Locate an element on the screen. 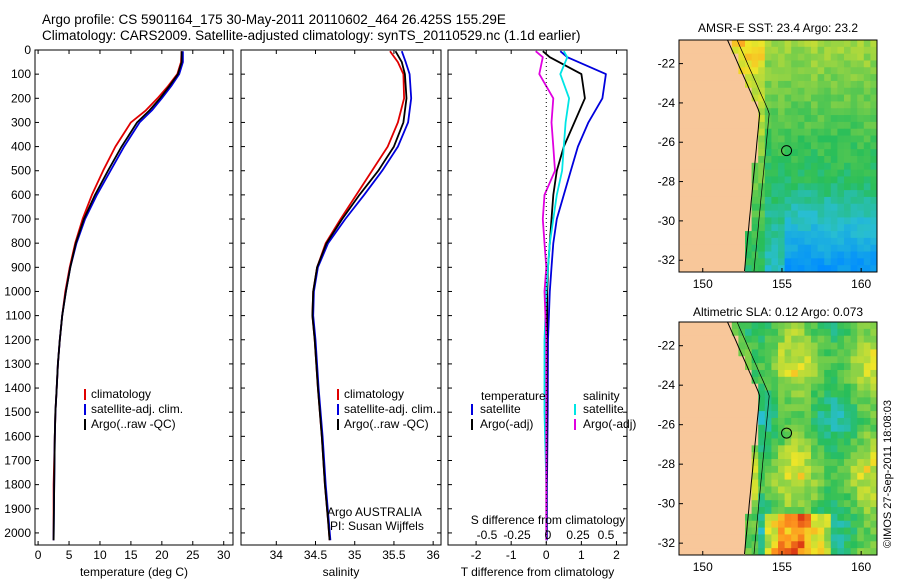  map-x-tick-label-sst_map: 160 is located at coordinates (861, 284).